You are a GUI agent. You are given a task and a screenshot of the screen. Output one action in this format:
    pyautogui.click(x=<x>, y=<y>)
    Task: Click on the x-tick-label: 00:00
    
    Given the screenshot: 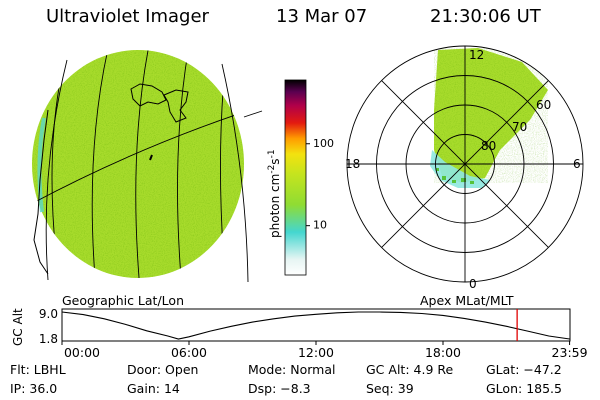 What is the action you would take?
    pyautogui.click(x=82, y=352)
    